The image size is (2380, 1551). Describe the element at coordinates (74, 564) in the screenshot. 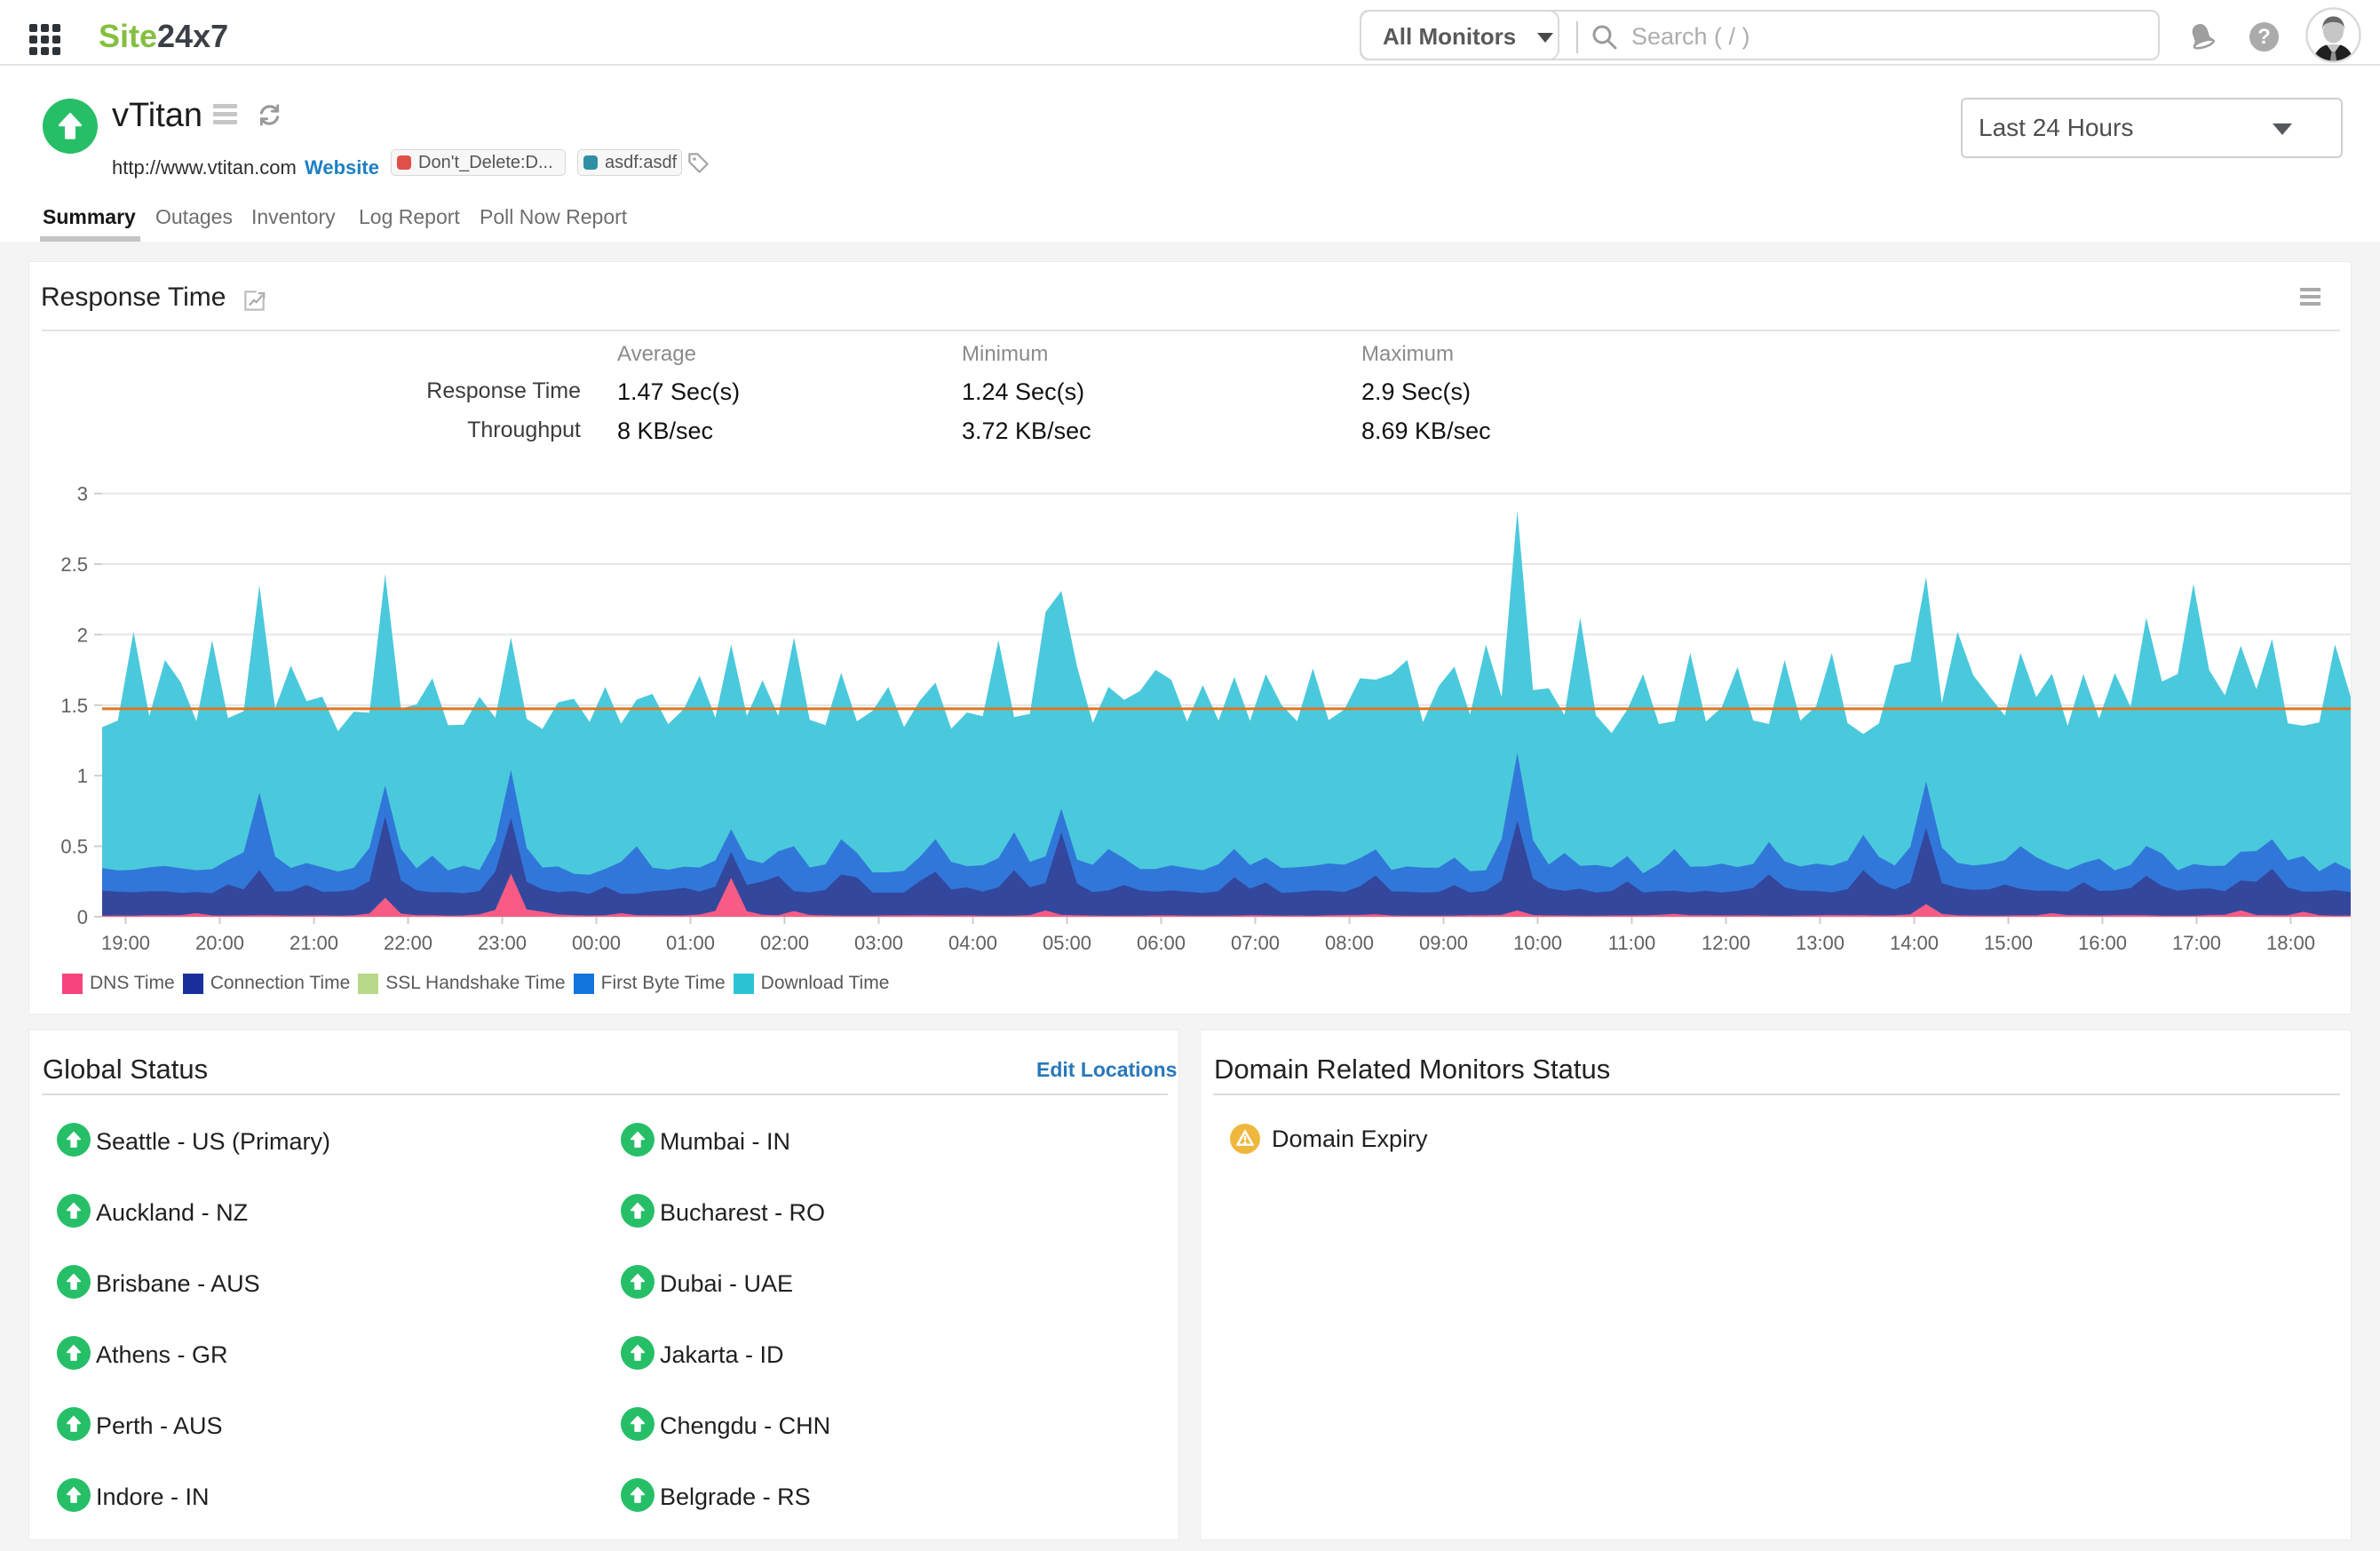

I see `svg-text: 2.5` at that location.